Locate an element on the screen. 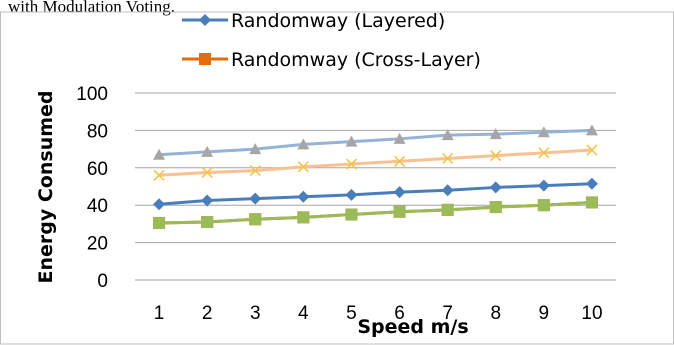  legend-label: Randomway (Layered) is located at coordinates (338, 21).